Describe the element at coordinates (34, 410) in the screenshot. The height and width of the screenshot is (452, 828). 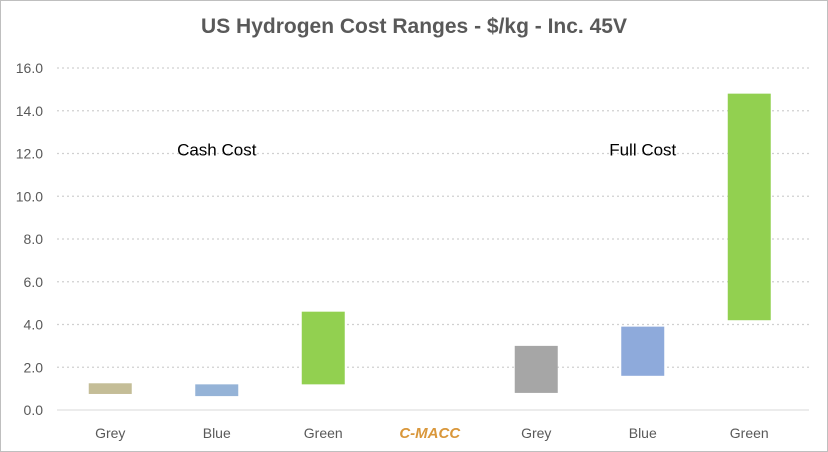
I see `y-tick-label: 0.0` at that location.